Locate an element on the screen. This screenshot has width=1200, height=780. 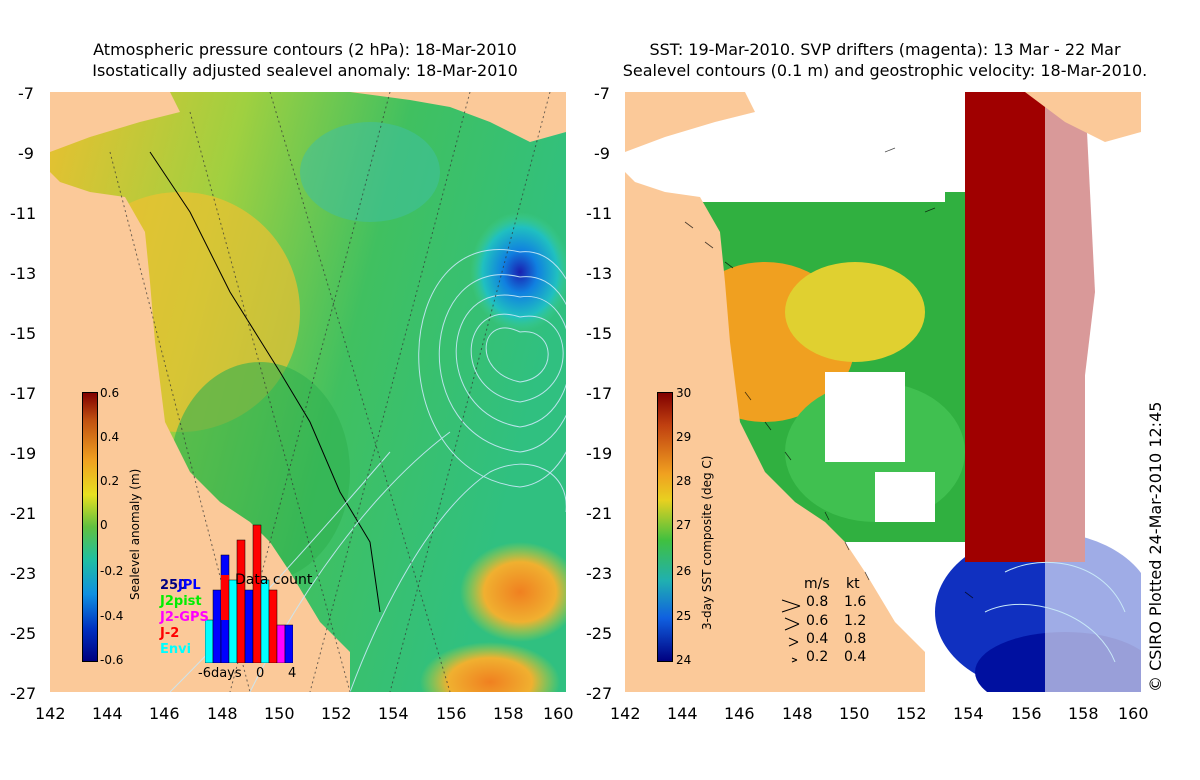
velocity-row-2-kt: 1.2 is located at coordinates (855, 621).